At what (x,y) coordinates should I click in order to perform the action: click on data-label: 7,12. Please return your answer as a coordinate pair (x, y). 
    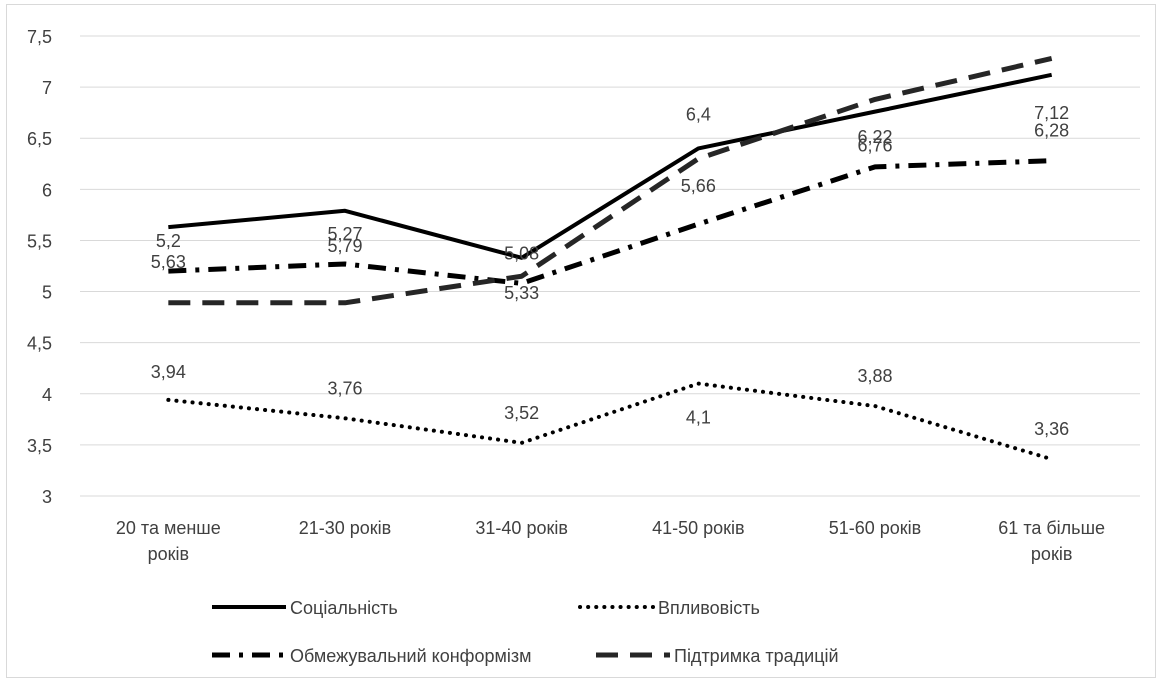
    Looking at the image, I should click on (1051, 113).